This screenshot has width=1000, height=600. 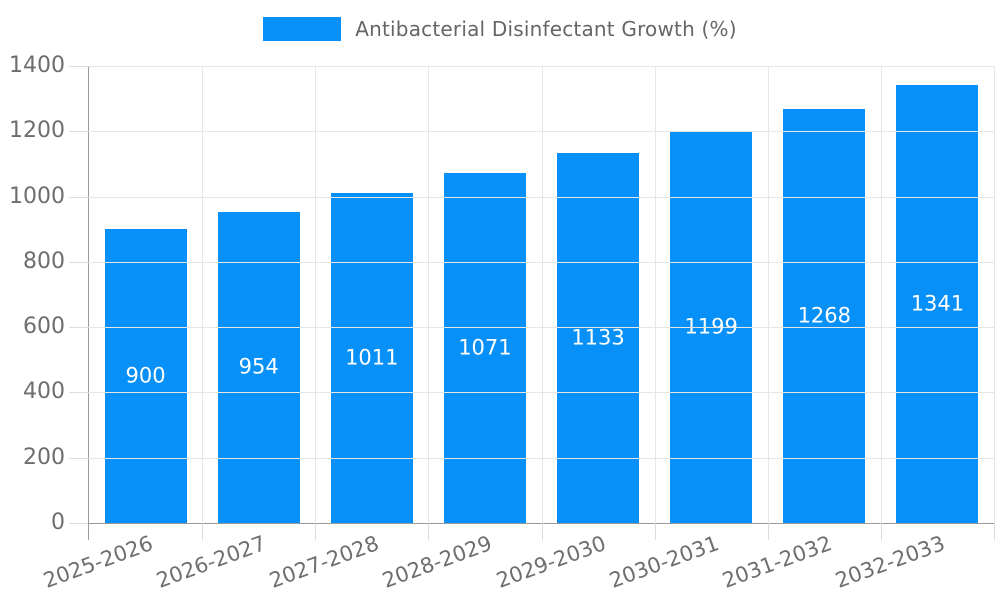 I want to click on bar-slot: 1133, so click(x=598, y=294).